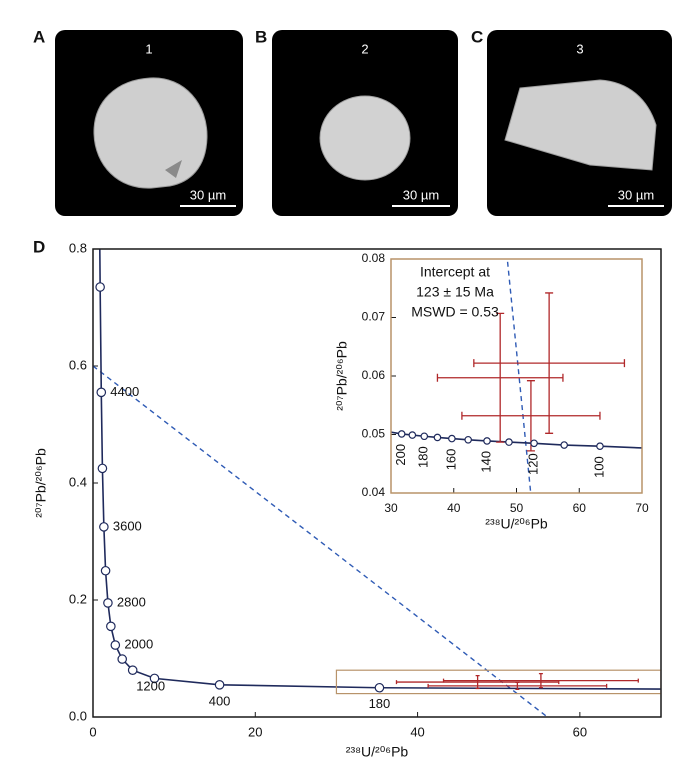 The height and width of the screenshot is (759, 689). I want to click on panel-b, so click(365, 123).